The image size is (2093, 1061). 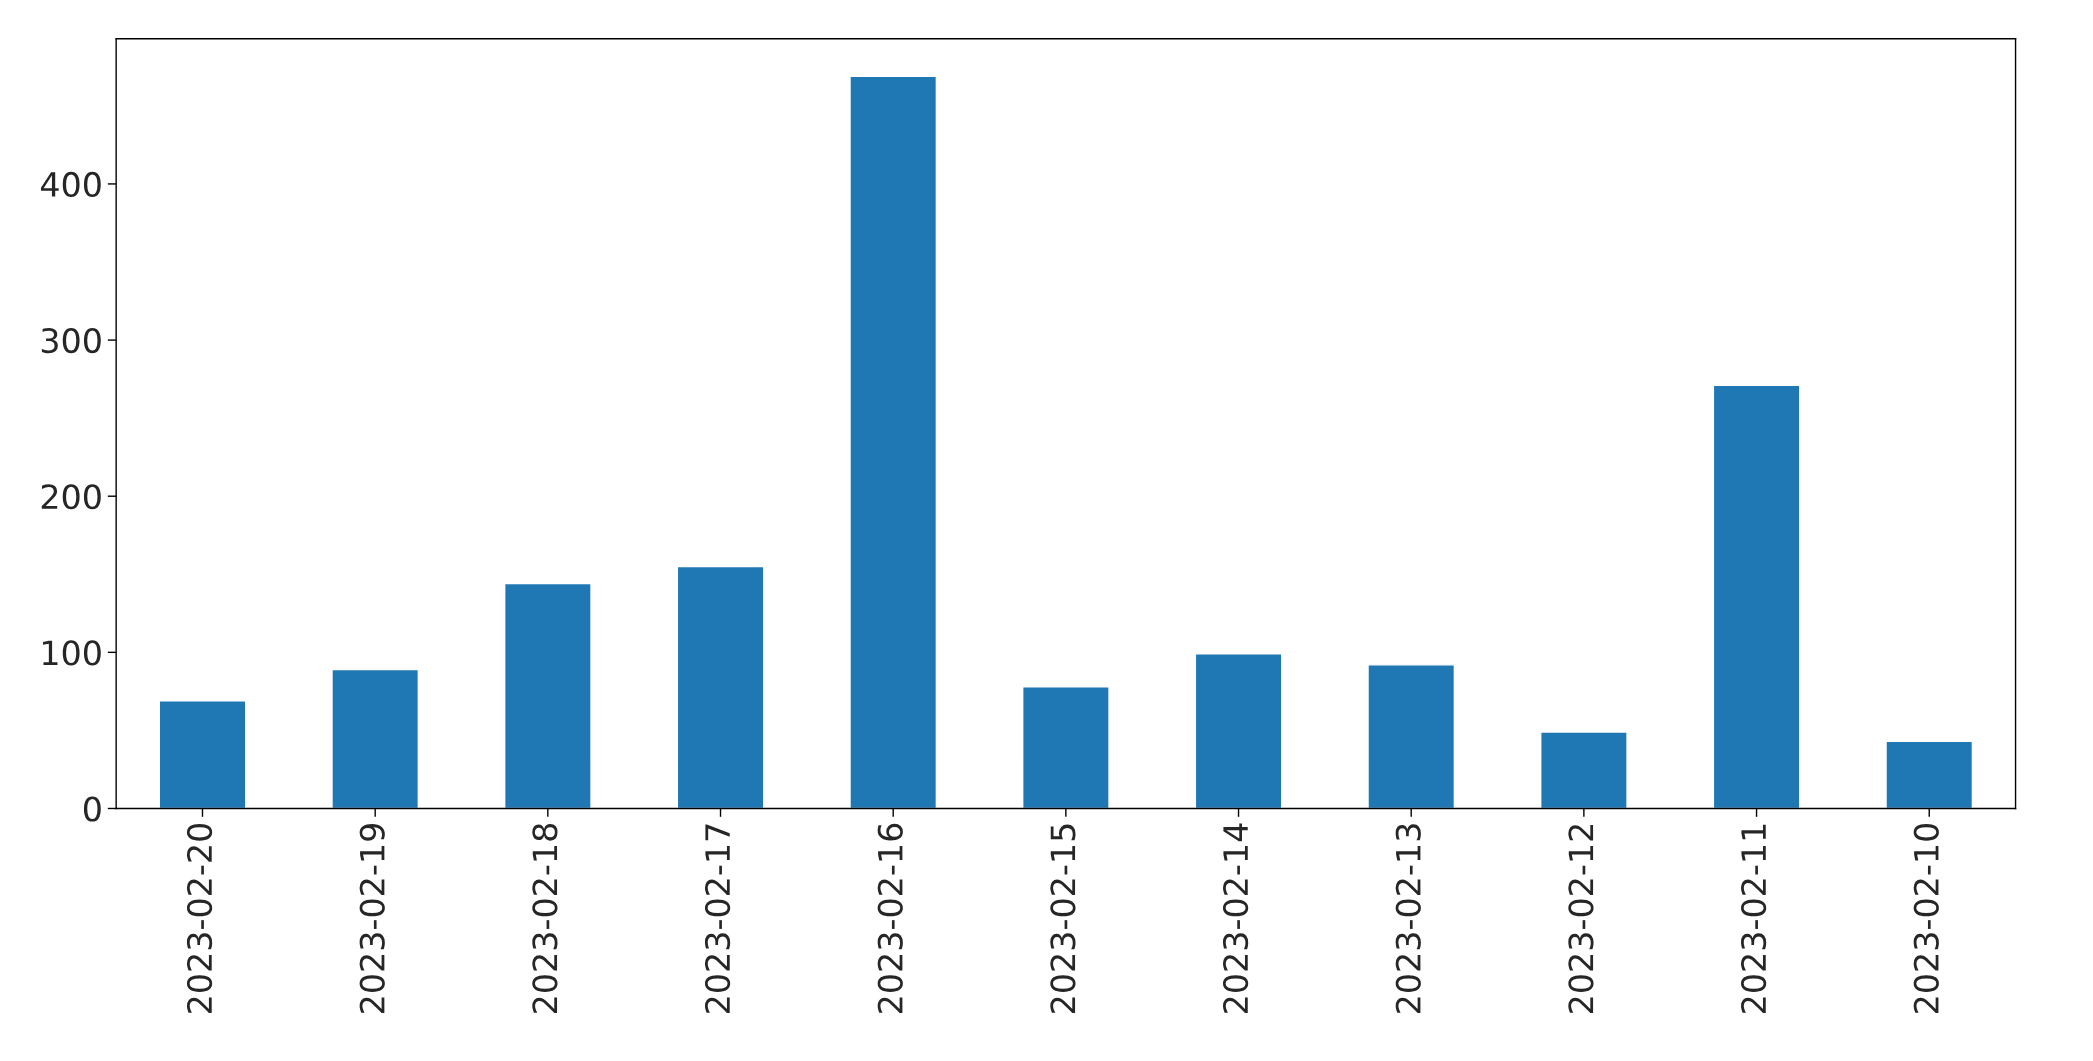 What do you see at coordinates (92, 809) in the screenshot?
I see `y-tick-label: 0` at bounding box center [92, 809].